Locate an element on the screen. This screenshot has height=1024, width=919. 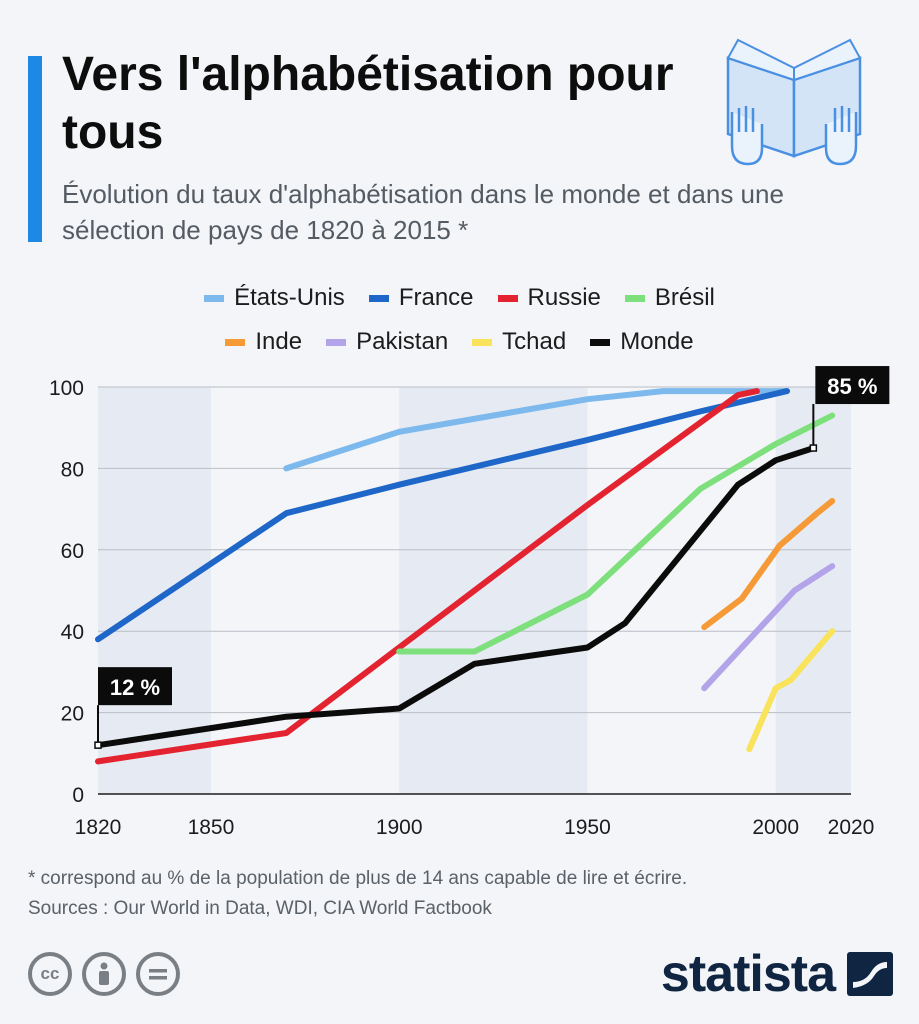
series-line-pakistan is located at coordinates (768, 627).